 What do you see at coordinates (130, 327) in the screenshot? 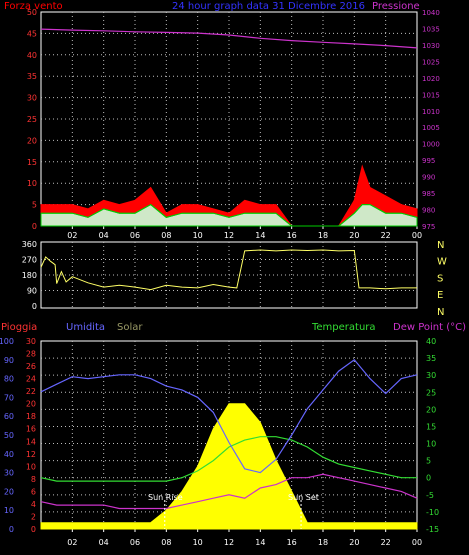
I see `solar-label: Solar` at bounding box center [130, 327].